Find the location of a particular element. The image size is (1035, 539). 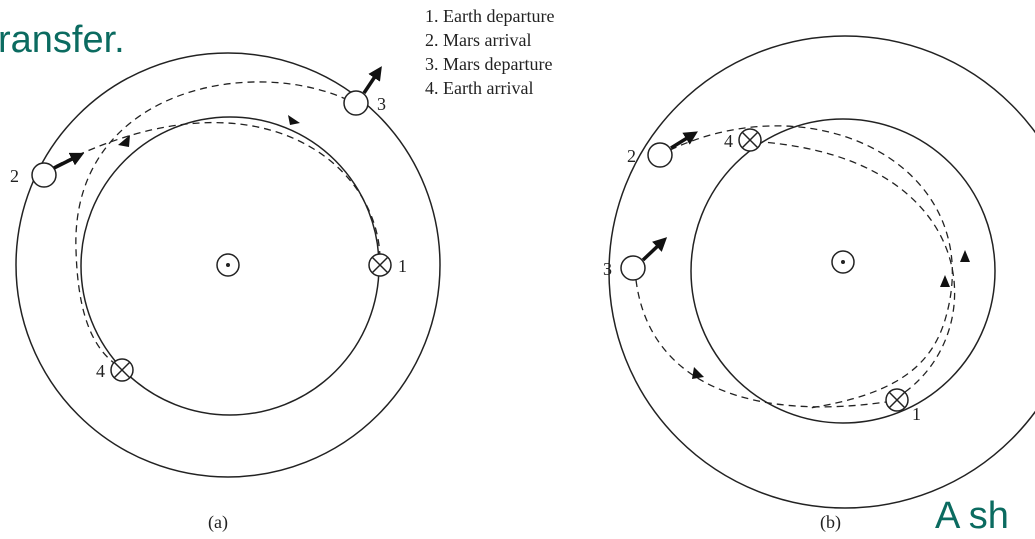

footer-text: A sh is located at coordinates (972, 516).